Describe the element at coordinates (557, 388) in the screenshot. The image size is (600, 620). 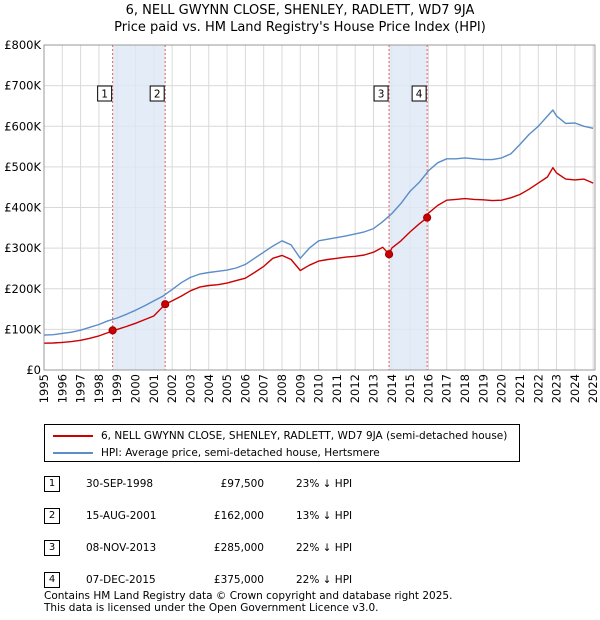
I see `x-tick-label: 2023` at that location.